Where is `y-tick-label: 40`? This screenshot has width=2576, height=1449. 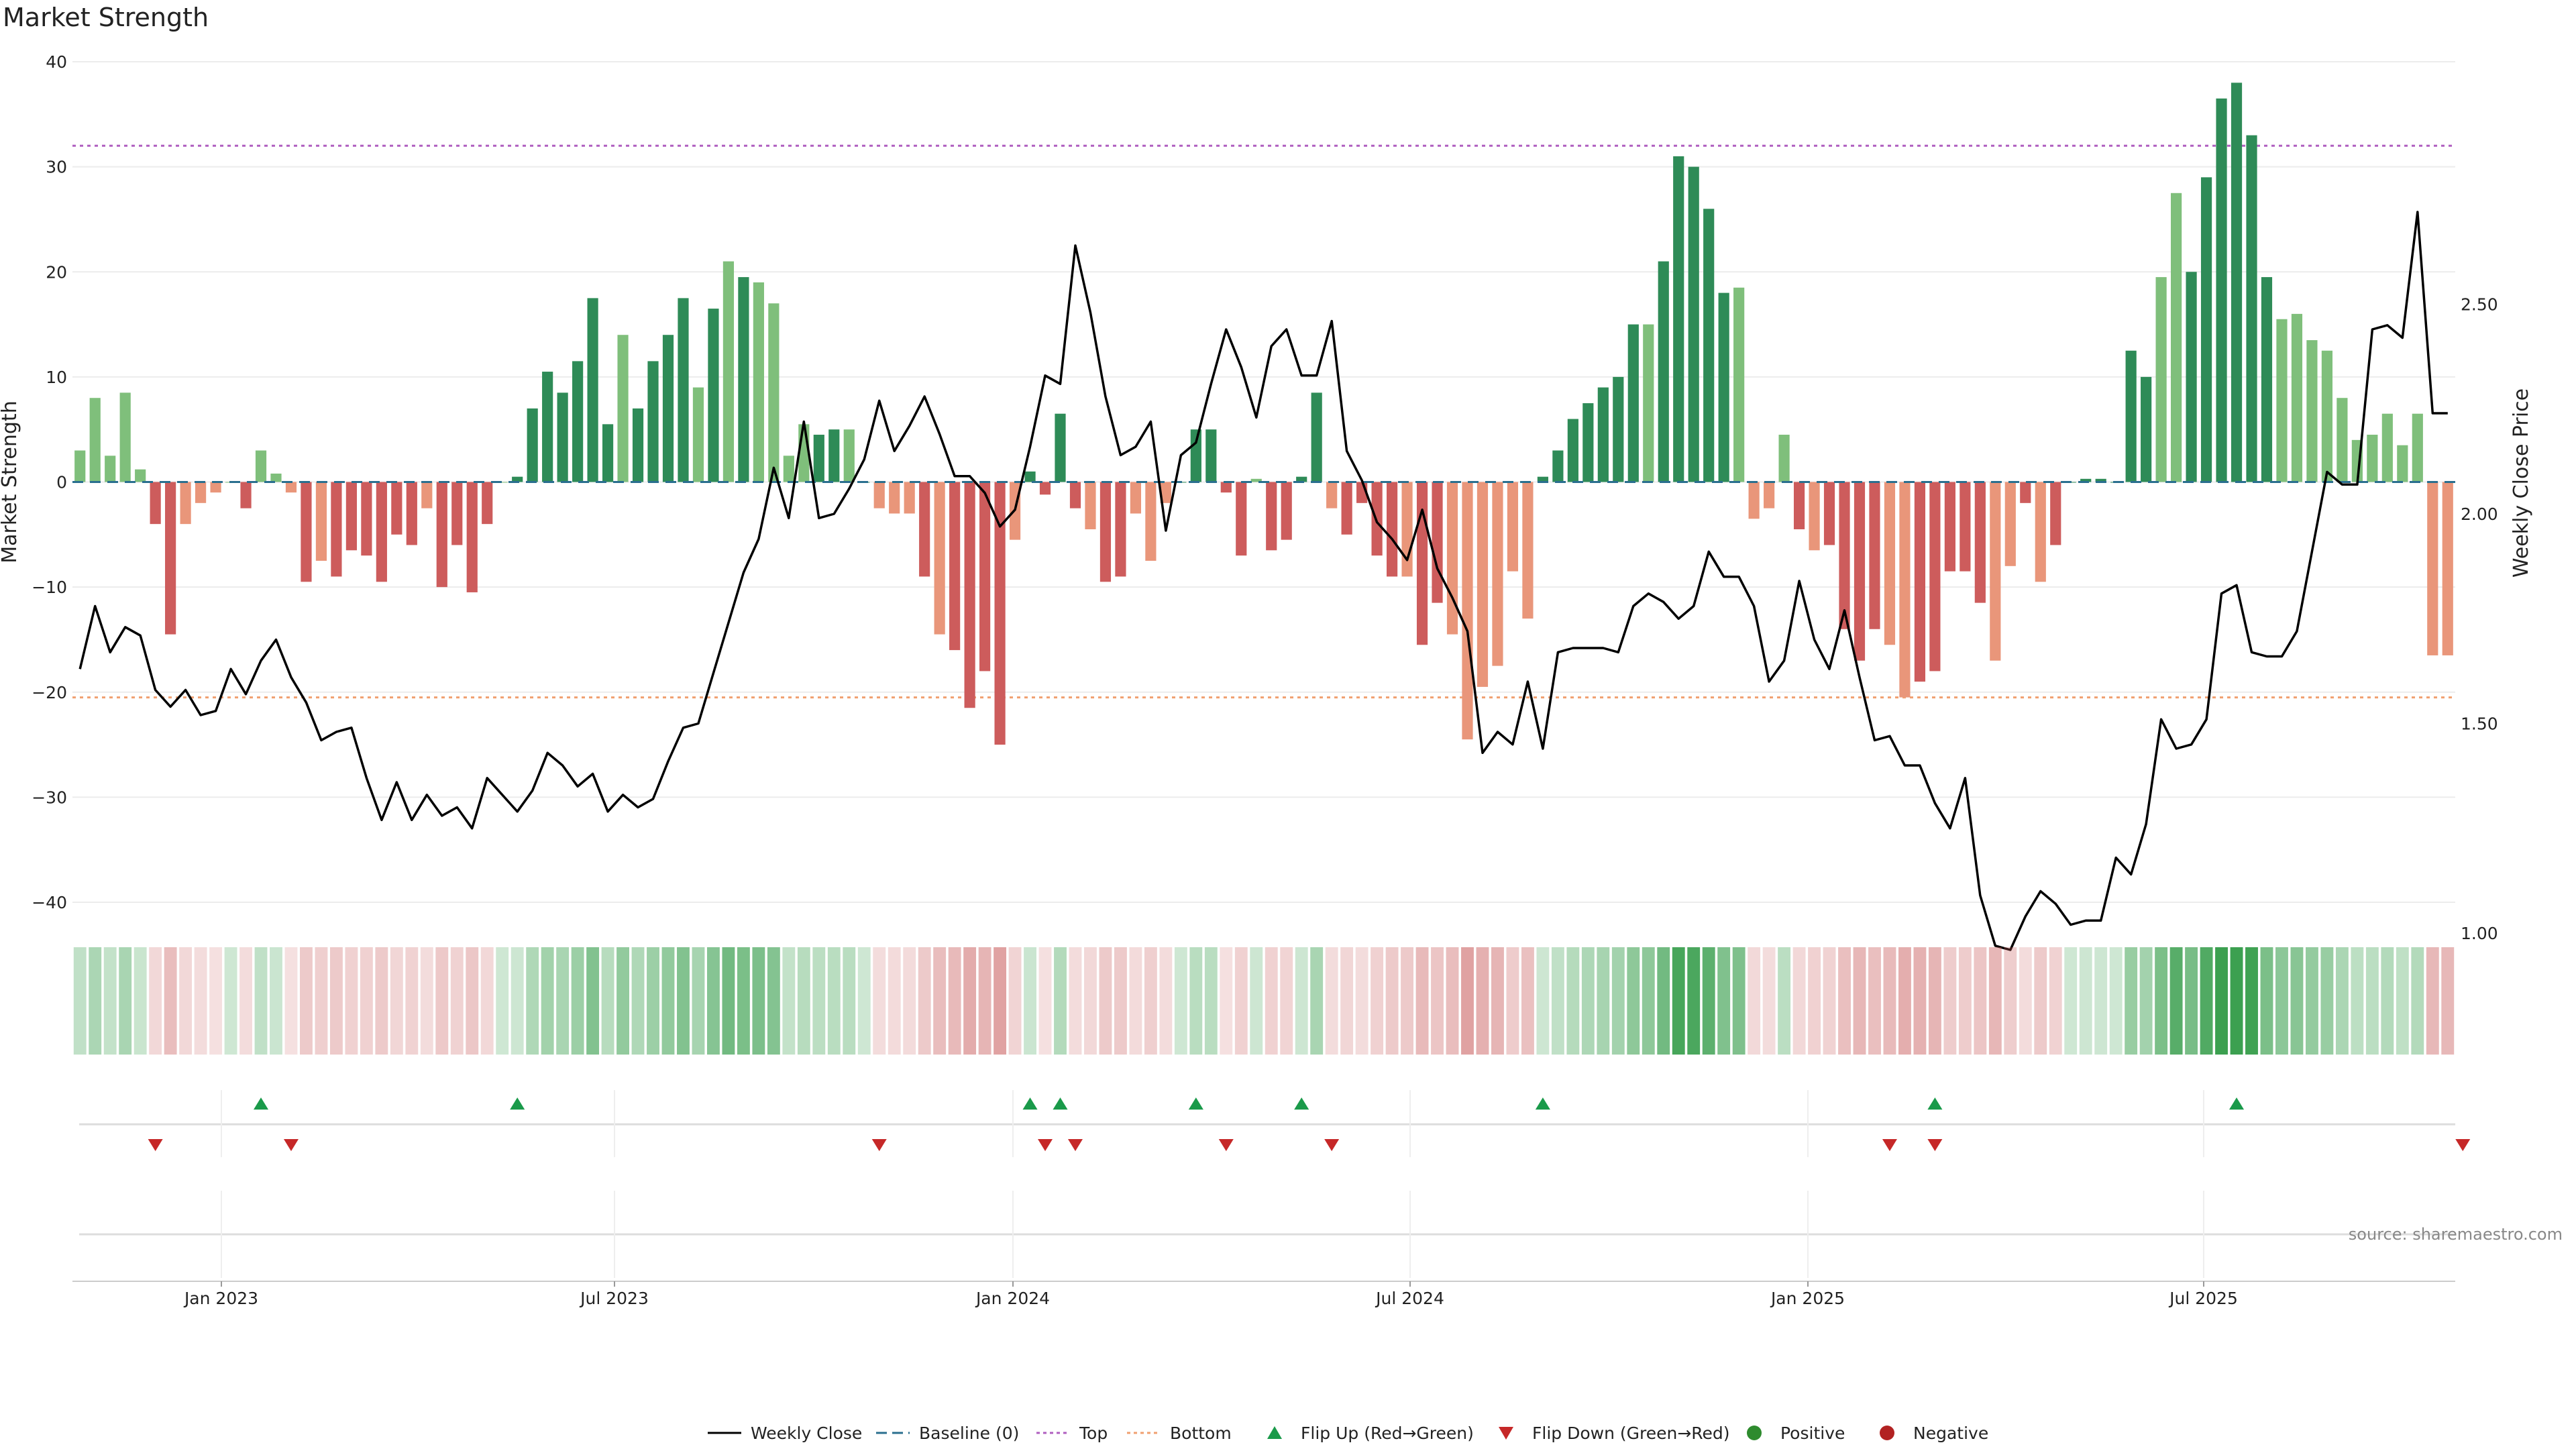 y-tick-label: 40 is located at coordinates (56, 62).